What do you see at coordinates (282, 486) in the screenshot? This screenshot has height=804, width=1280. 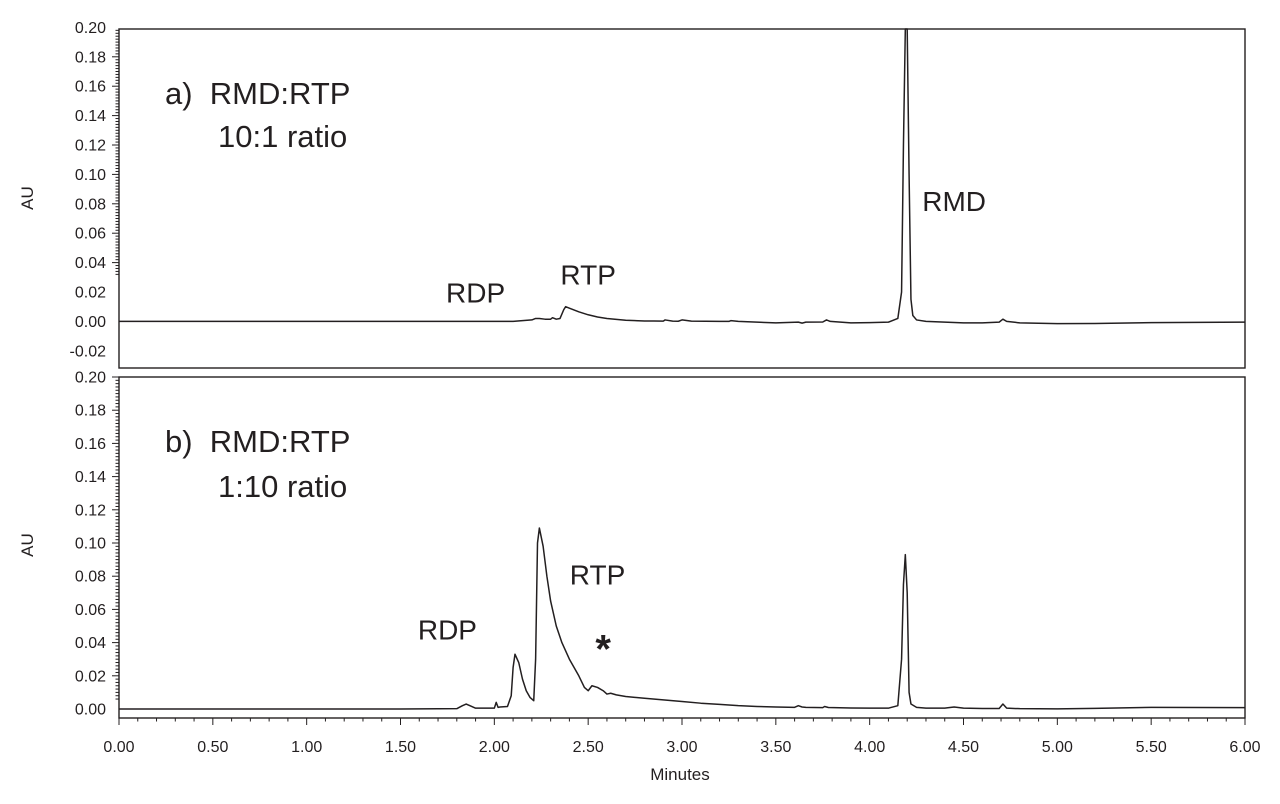 I see `panel-b-subtitle: 1:10 ratio` at bounding box center [282, 486].